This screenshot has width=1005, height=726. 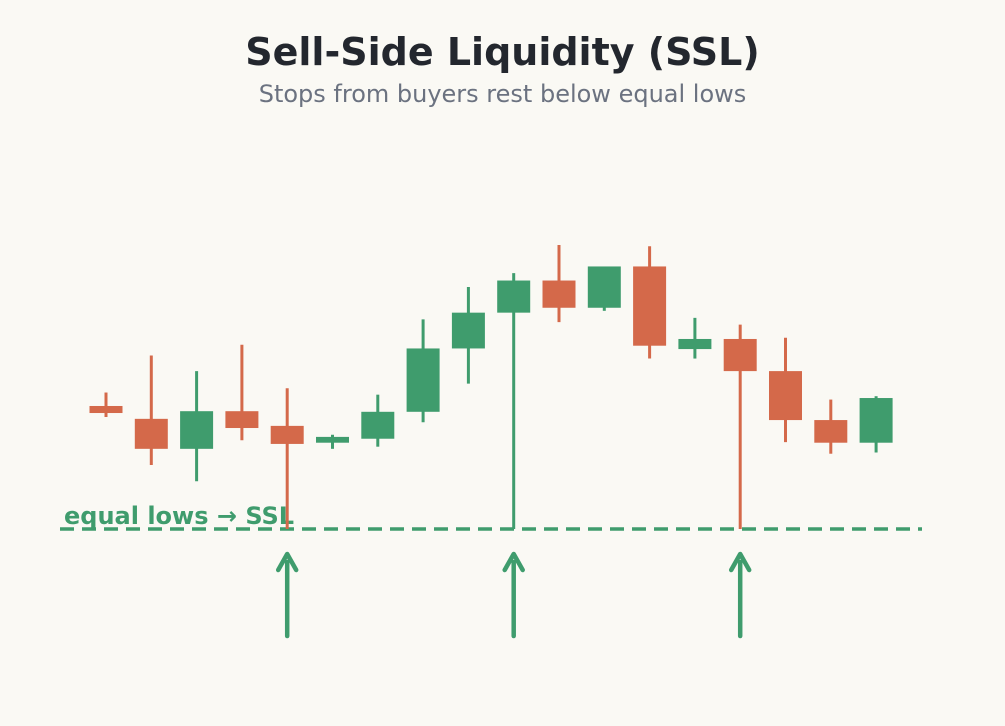 I want to click on chart-title: Sell-Side Liquidity (SSL), so click(x=502, y=52).